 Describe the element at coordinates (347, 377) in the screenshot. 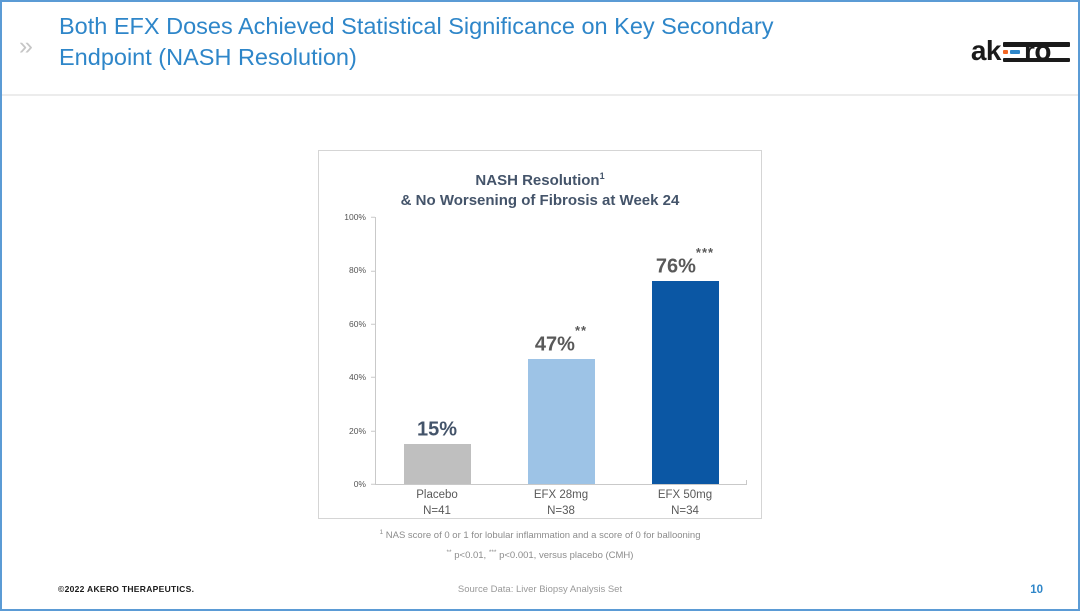

I see `y-tick-40: 40%` at that location.